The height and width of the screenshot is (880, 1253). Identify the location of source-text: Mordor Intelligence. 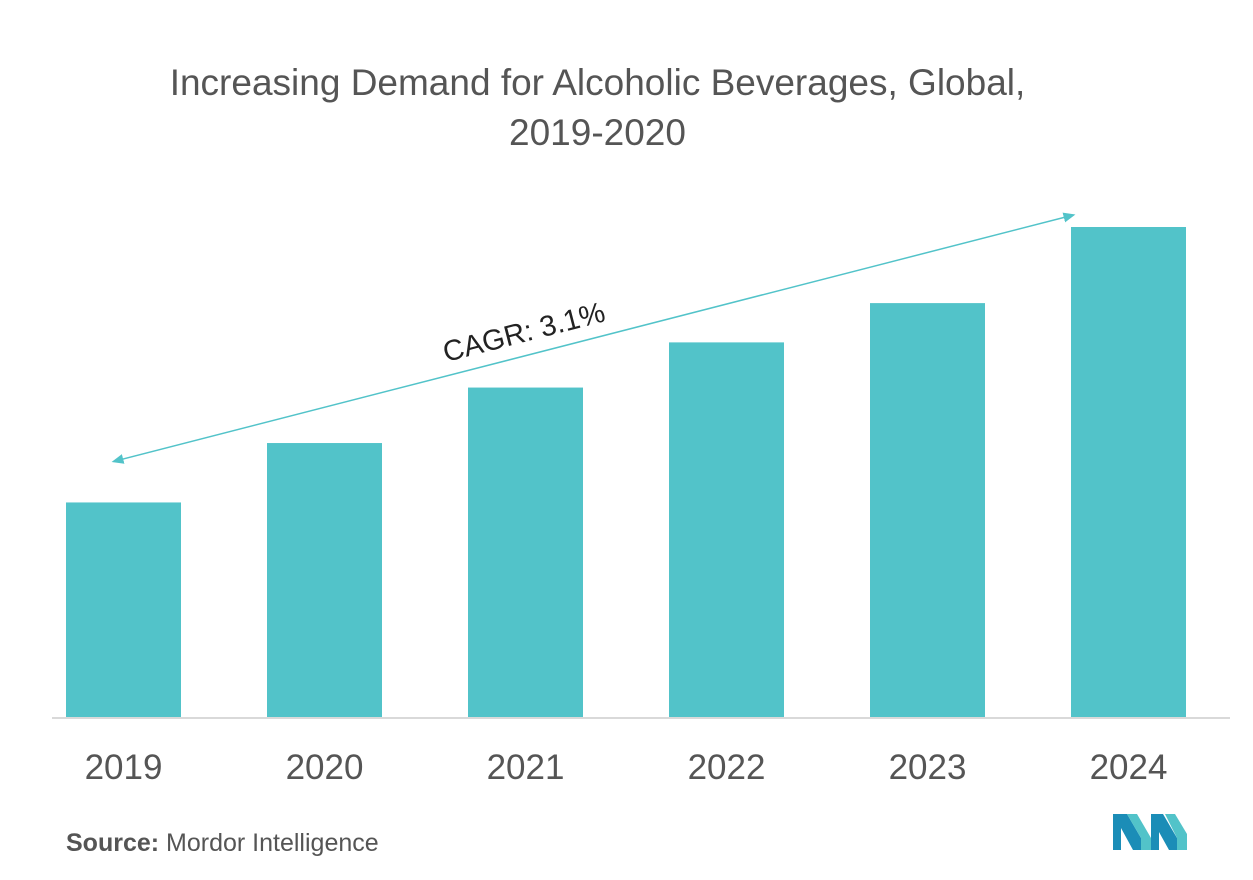
(269, 843).